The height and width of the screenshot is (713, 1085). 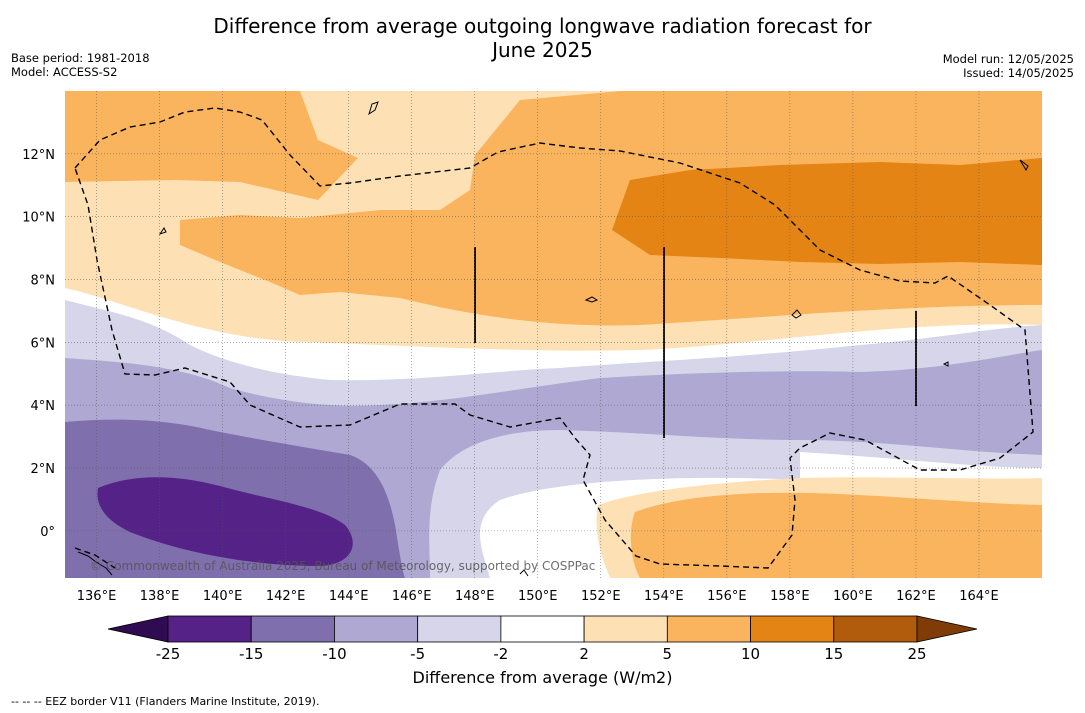 I want to click on band-minus15-to-minus25, so click(x=225, y=521).